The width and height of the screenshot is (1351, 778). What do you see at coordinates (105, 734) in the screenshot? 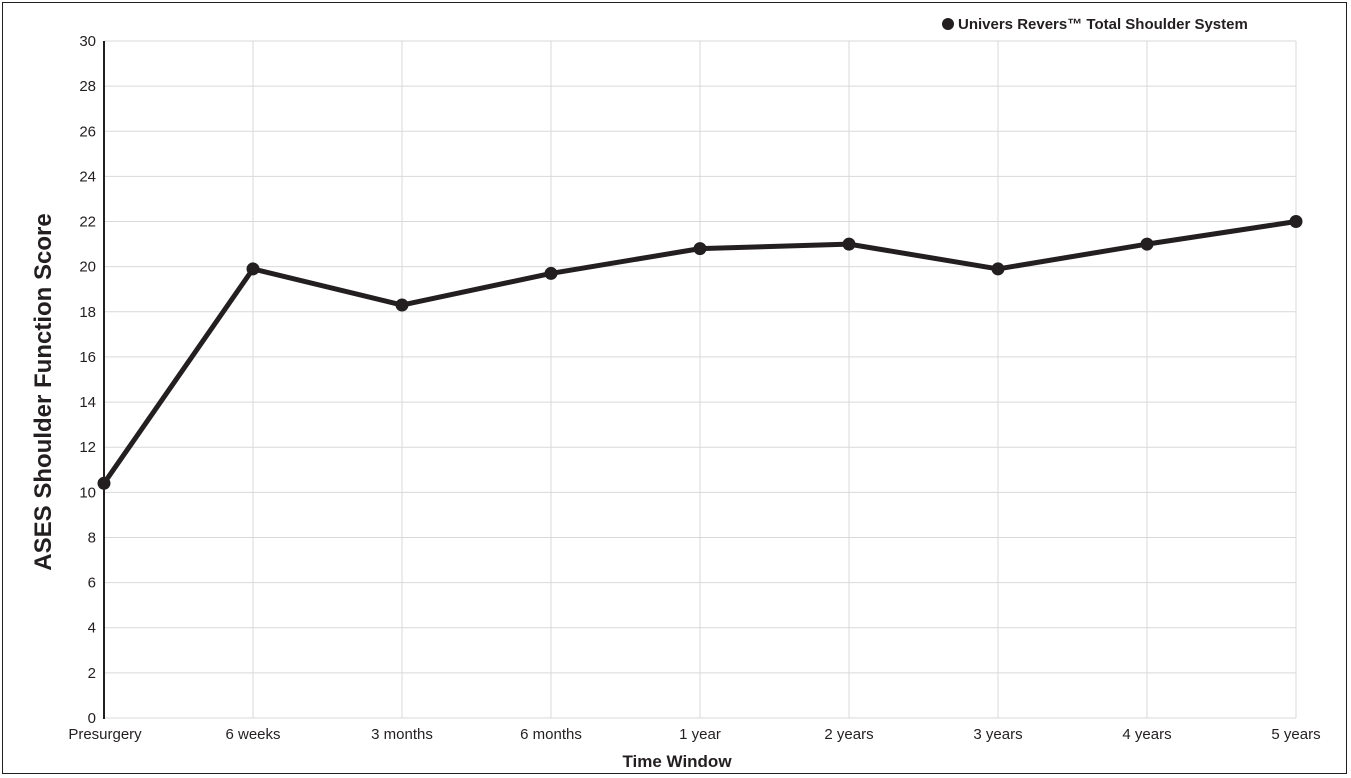
I see `x-tick-label: Presurgery` at bounding box center [105, 734].